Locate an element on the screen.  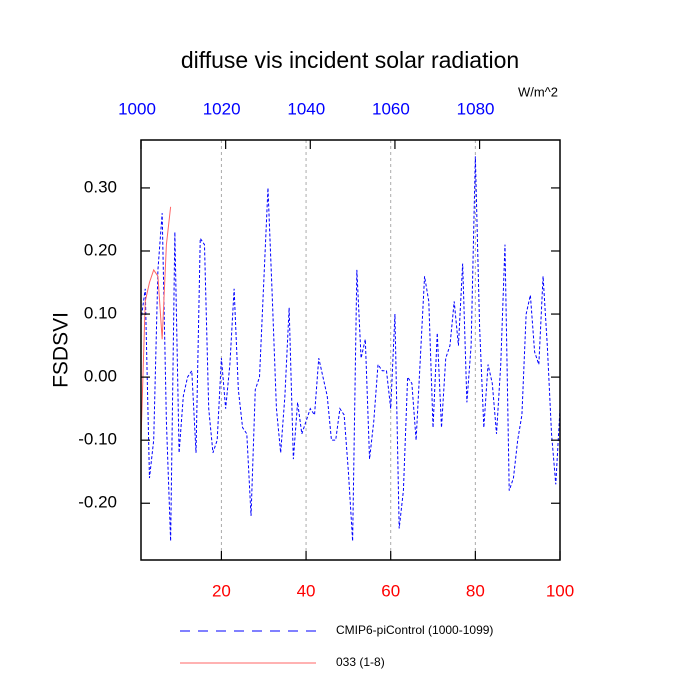
x2-tick-label: 1000 is located at coordinates (137, 108).